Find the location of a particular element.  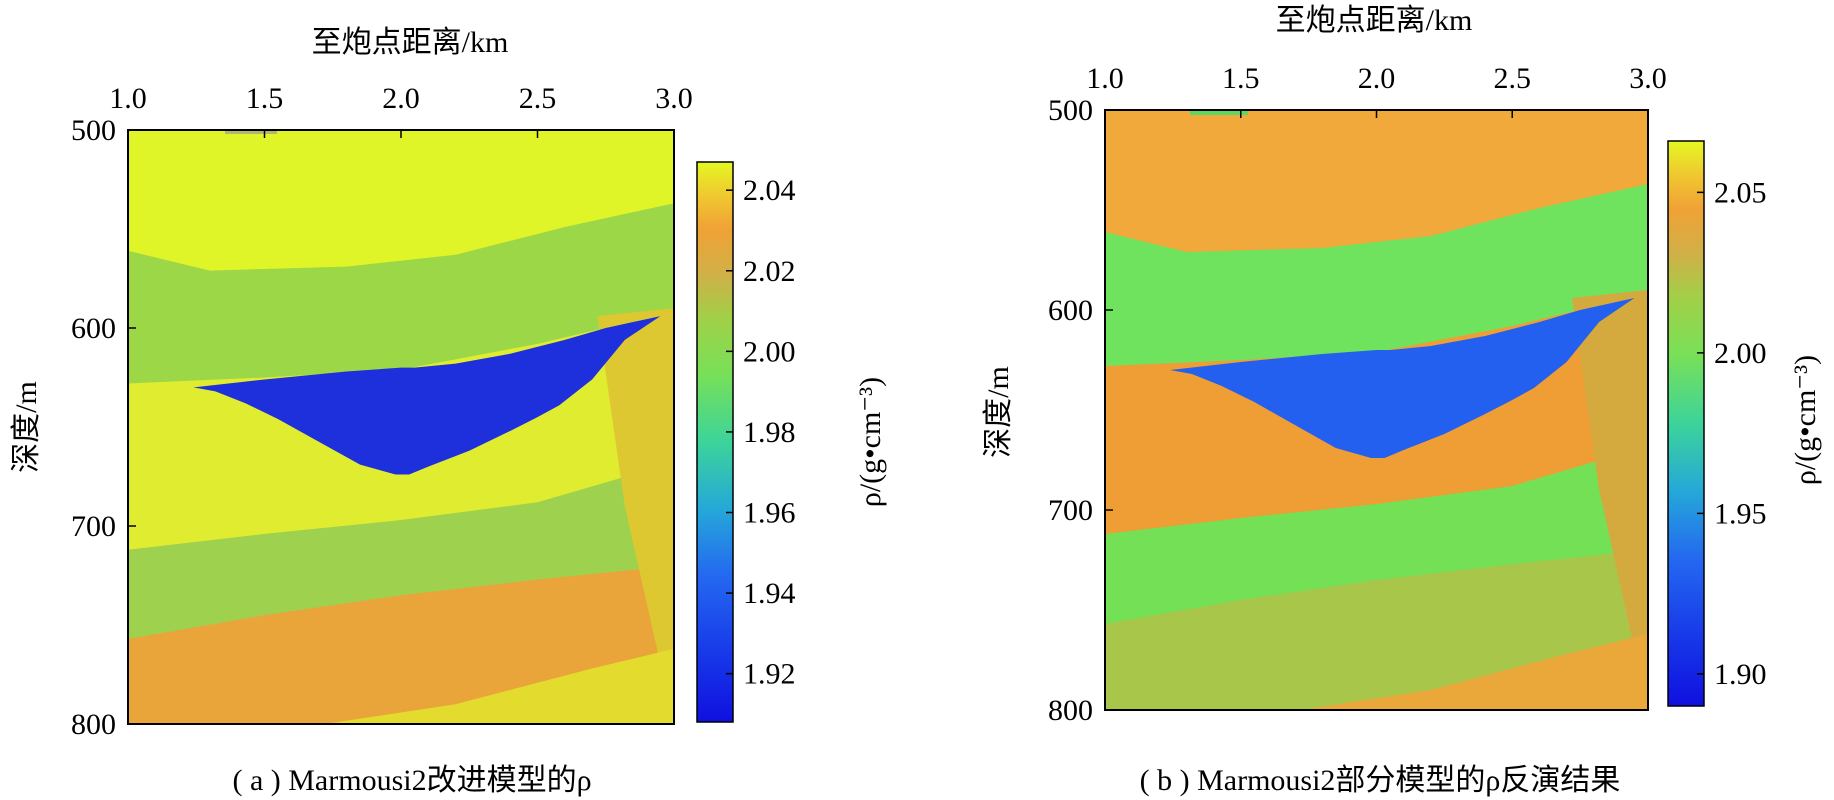

colorbar-tick-label: 1.95 is located at coordinates (1740, 513).